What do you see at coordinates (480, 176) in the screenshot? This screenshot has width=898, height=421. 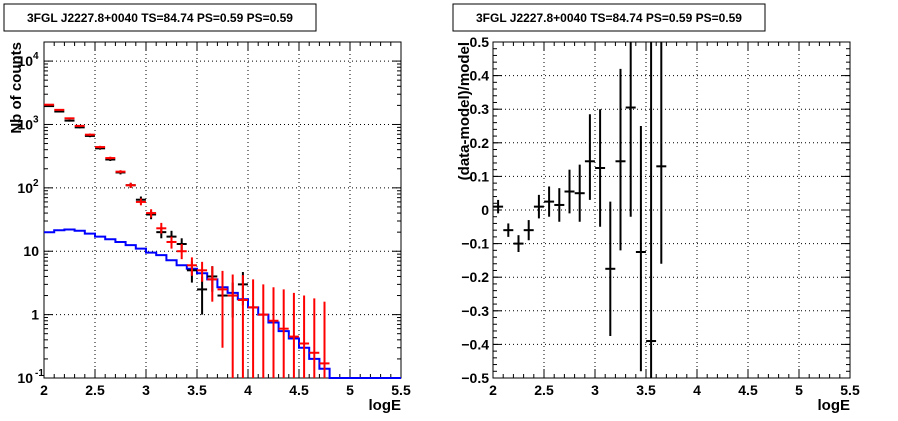 I see `right-y-tick-label: 0.1` at bounding box center [480, 176].